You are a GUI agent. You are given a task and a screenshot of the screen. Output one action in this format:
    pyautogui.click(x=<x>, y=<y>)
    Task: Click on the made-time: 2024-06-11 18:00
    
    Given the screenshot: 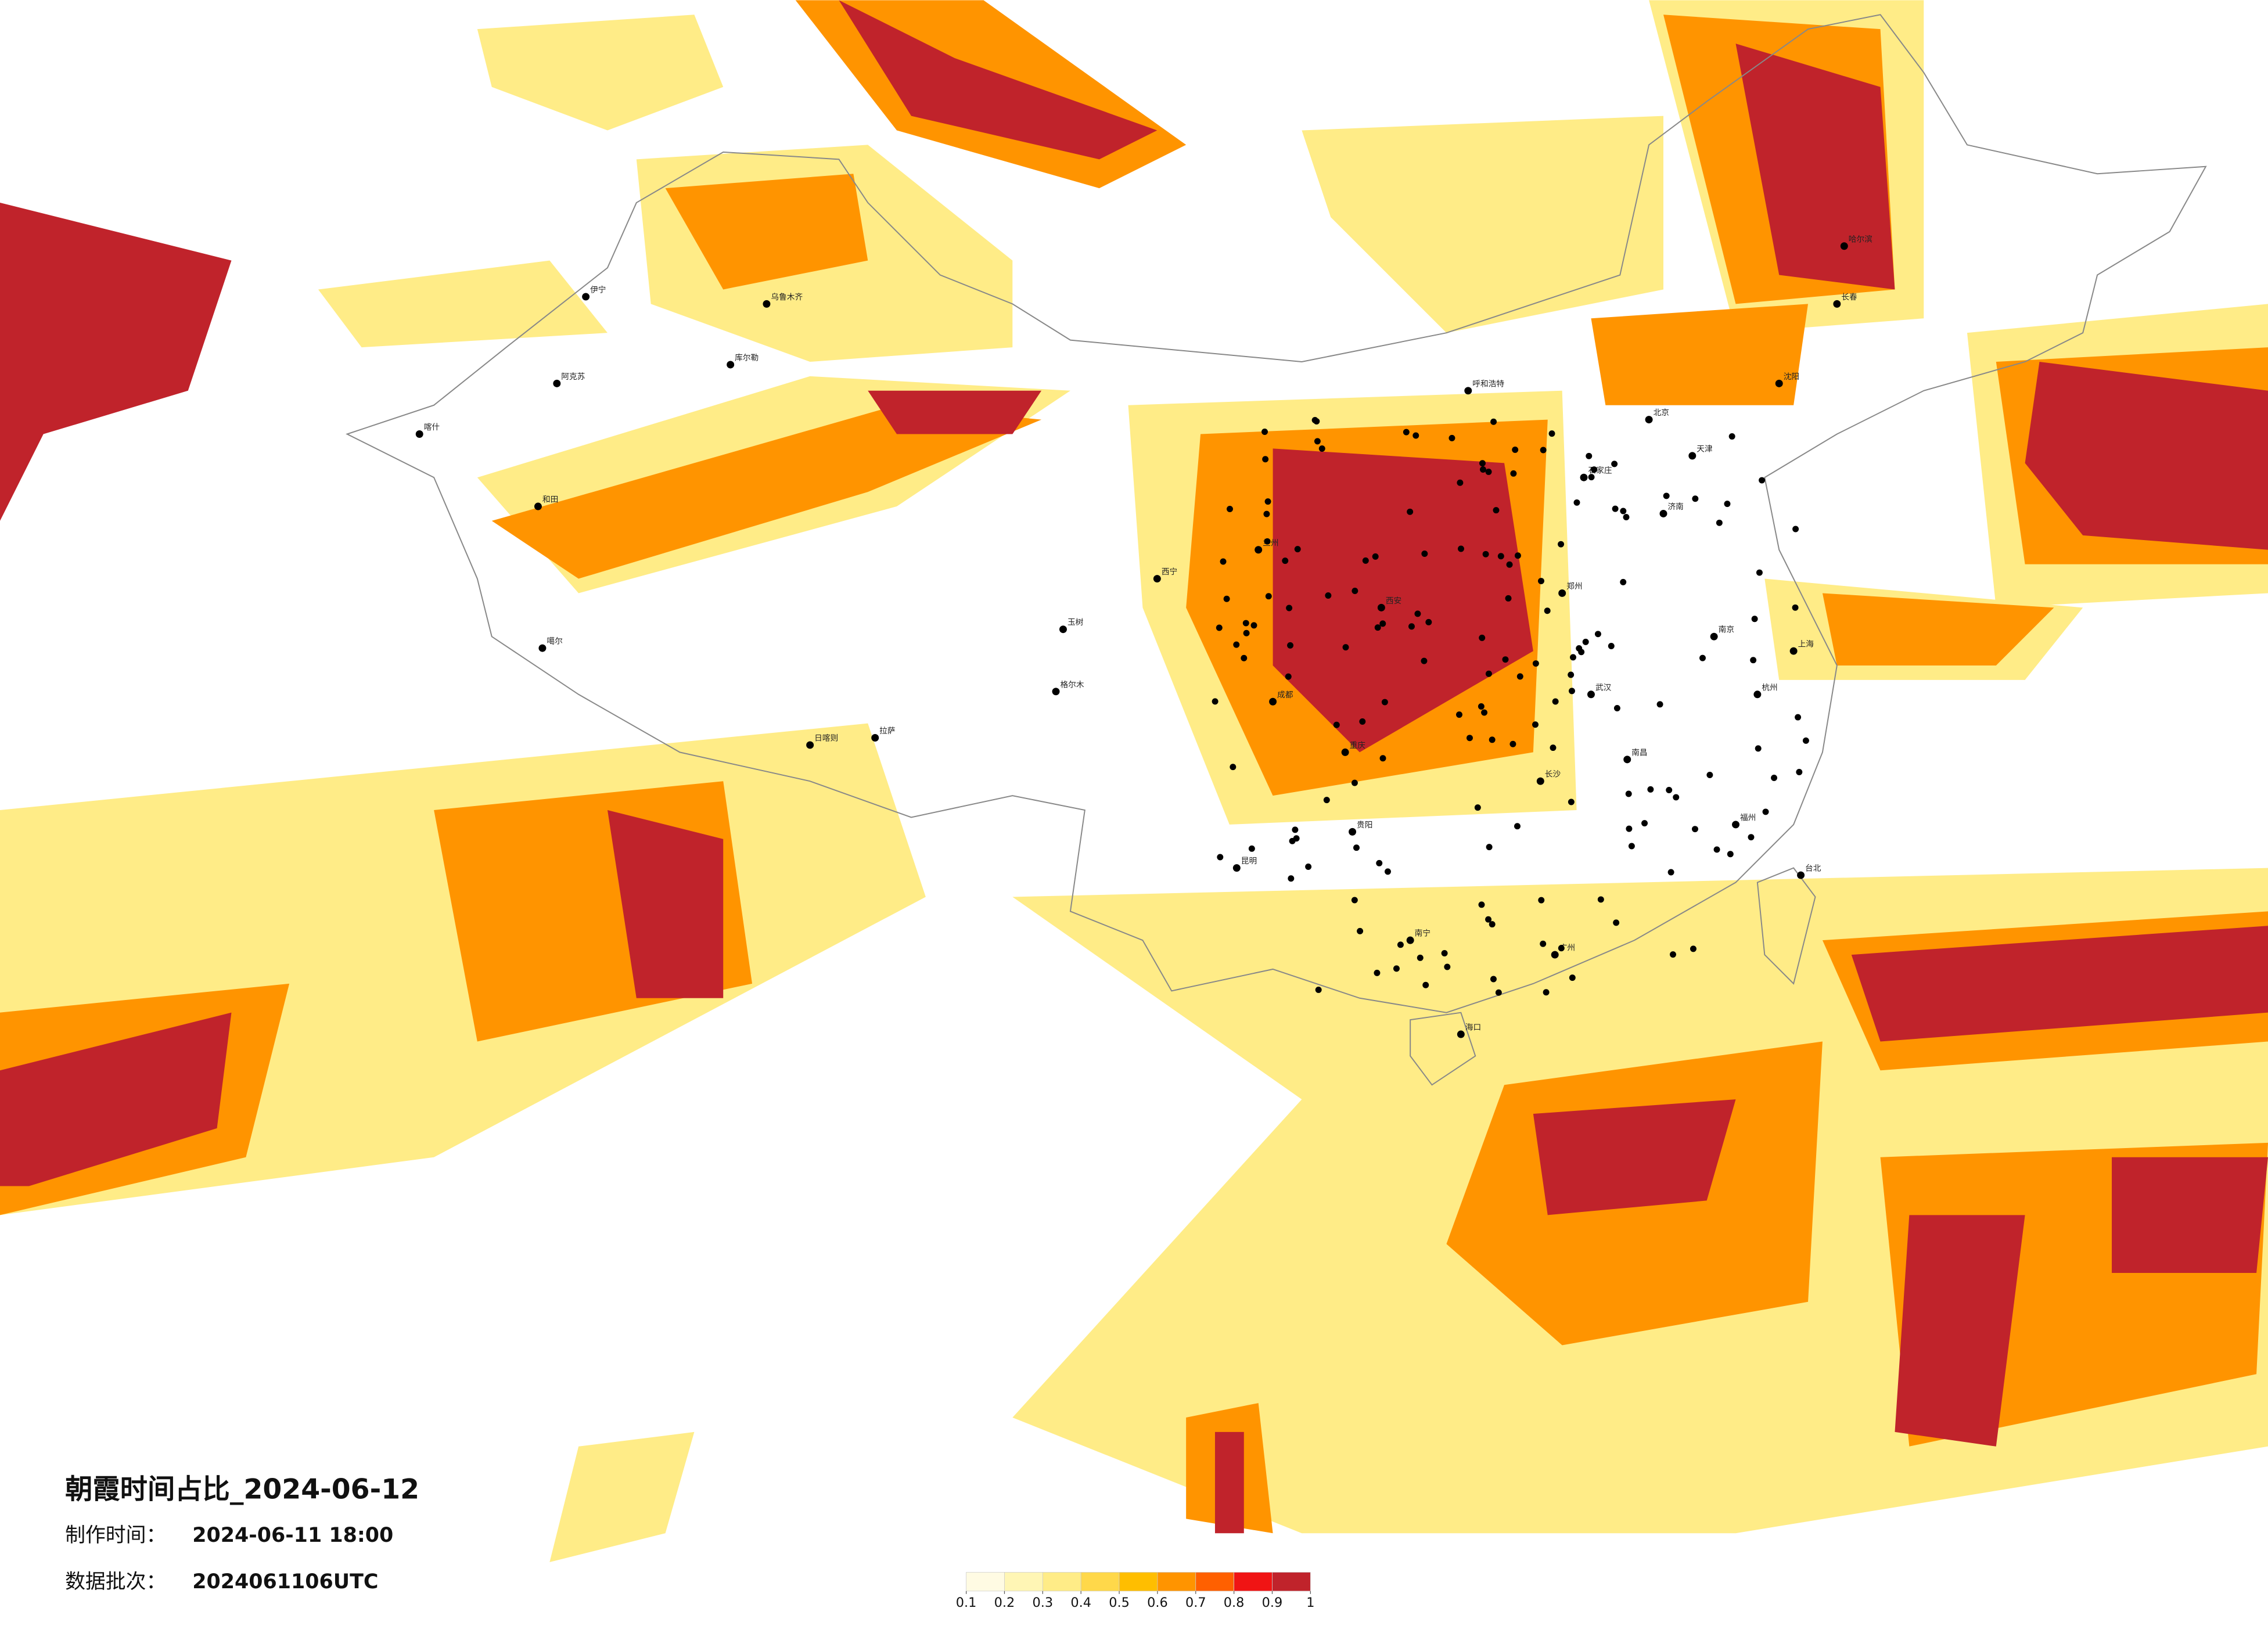 What is the action you would take?
    pyautogui.click(x=292, y=1535)
    